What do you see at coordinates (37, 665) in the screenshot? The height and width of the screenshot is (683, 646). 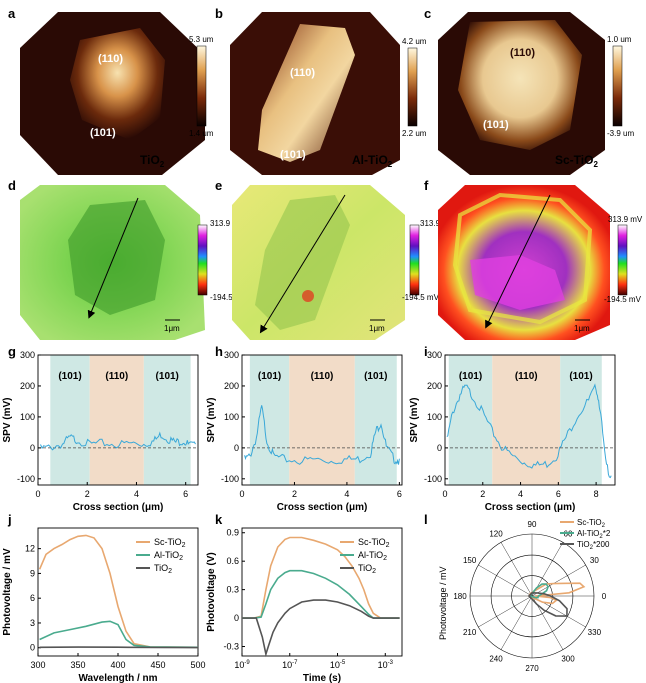 I see `x-tick-label-j-0: 300` at bounding box center [37, 665].